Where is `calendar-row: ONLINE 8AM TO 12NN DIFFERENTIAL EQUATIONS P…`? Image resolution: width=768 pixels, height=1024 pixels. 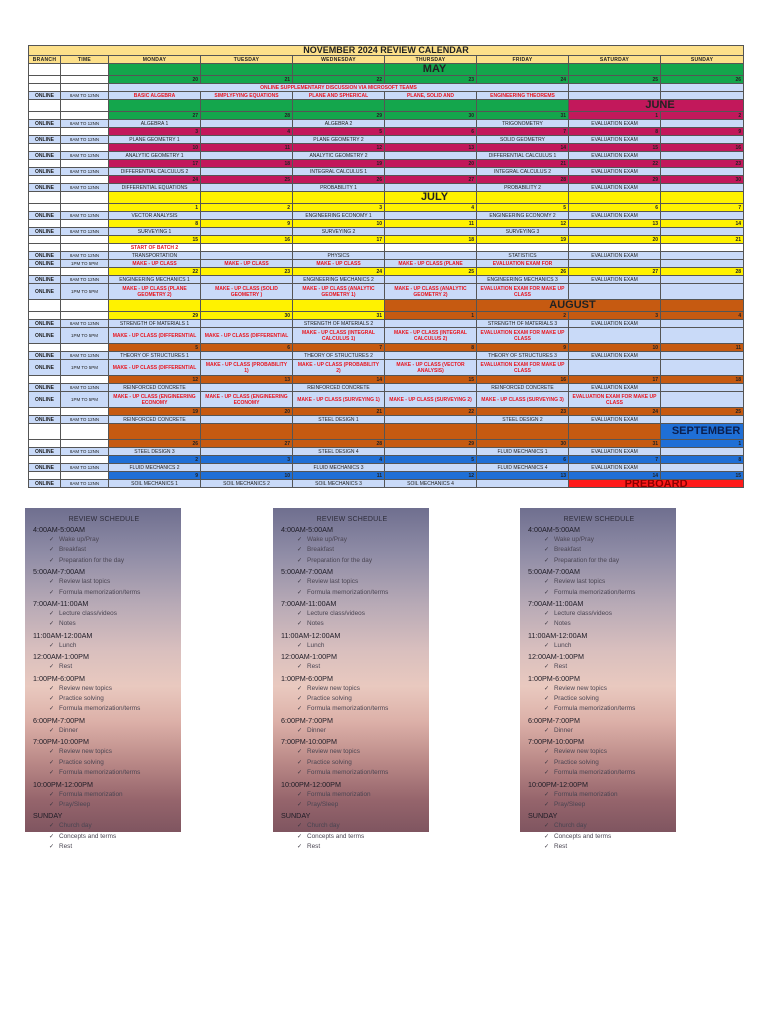 calendar-row: ONLINE 8AM TO 12NN DIFFERENTIAL EQUATIONS P… is located at coordinates (386, 187).